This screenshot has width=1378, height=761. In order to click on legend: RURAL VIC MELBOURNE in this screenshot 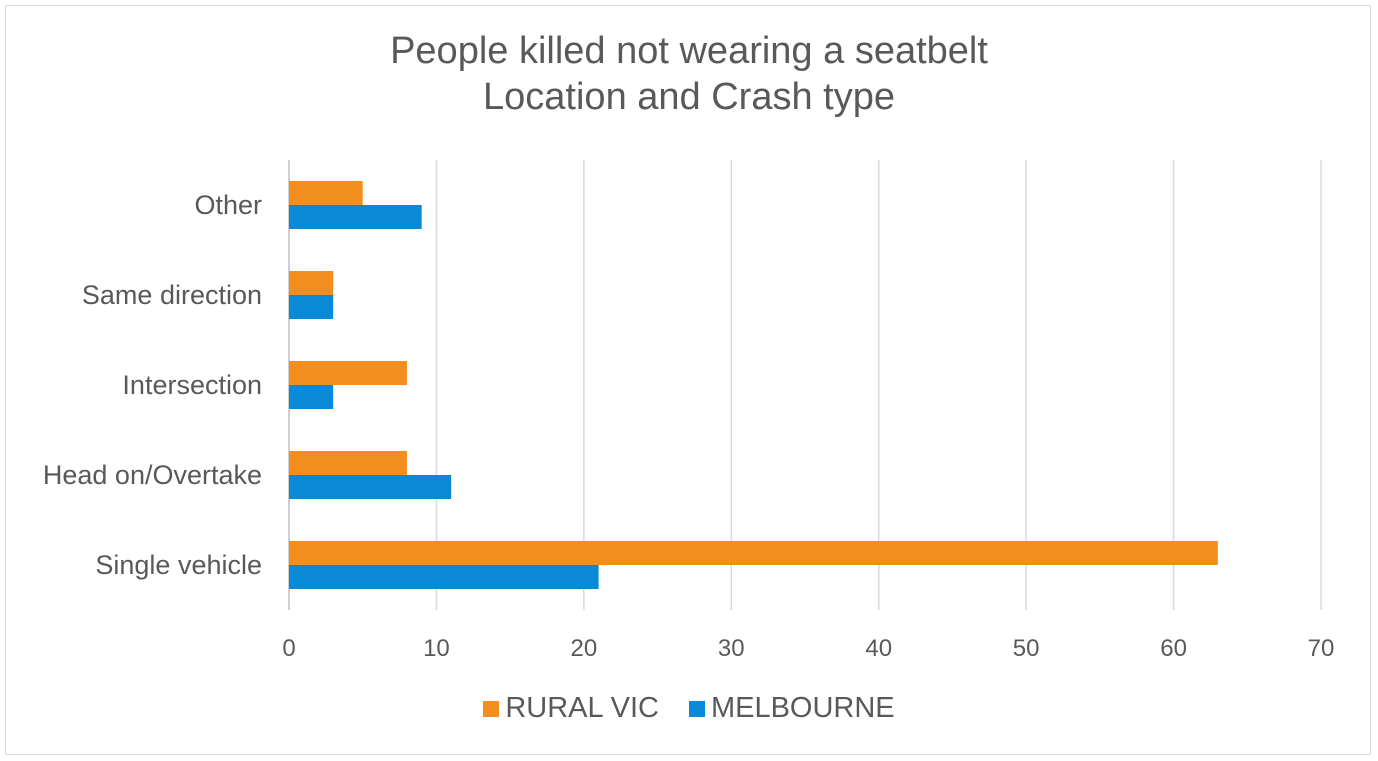, I will do `click(689, 708)`.